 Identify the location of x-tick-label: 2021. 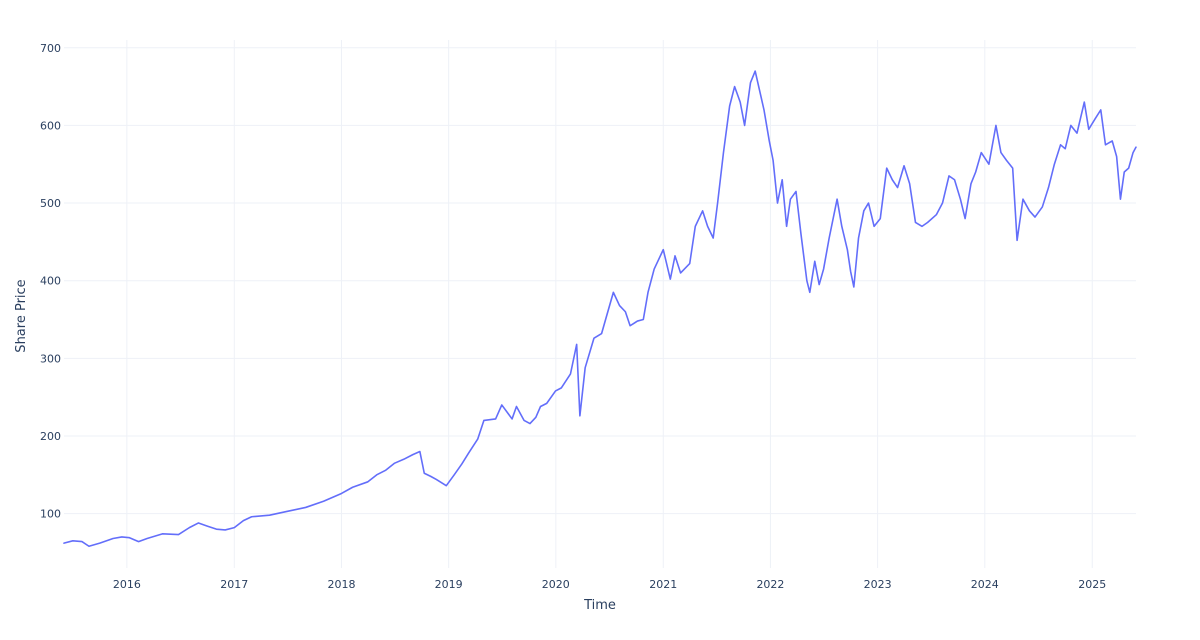
(663, 584).